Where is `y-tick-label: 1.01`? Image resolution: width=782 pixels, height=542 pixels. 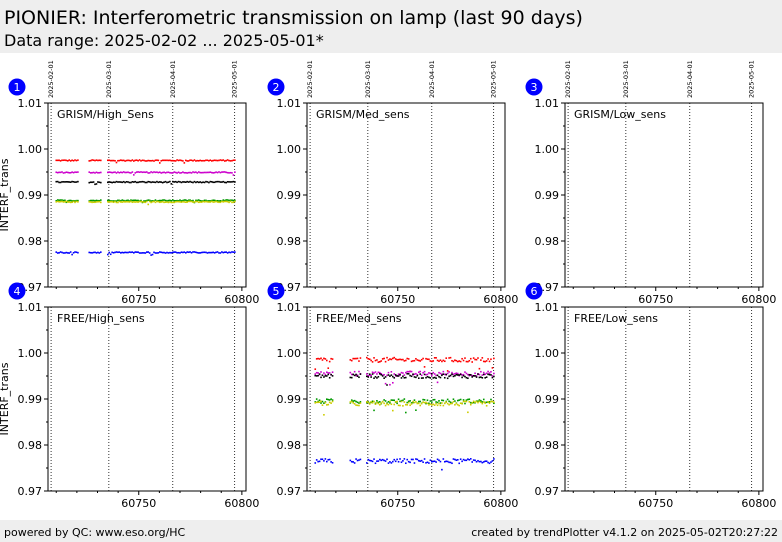
y-tick-label: 1.01 is located at coordinates (289, 103).